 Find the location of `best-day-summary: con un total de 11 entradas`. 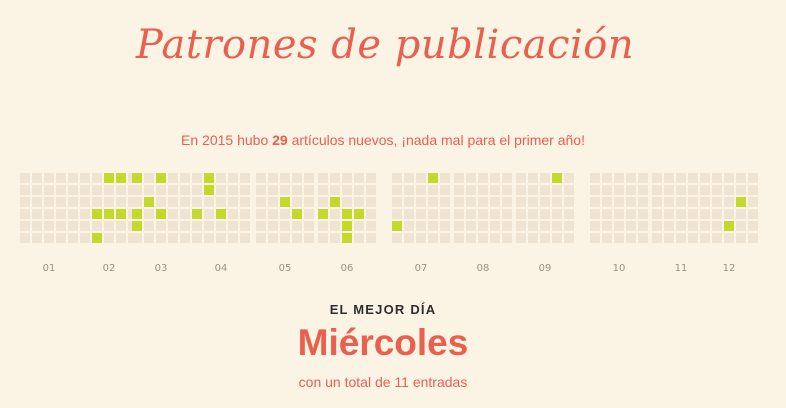

best-day-summary: con un total de 11 entradas is located at coordinates (383, 382).